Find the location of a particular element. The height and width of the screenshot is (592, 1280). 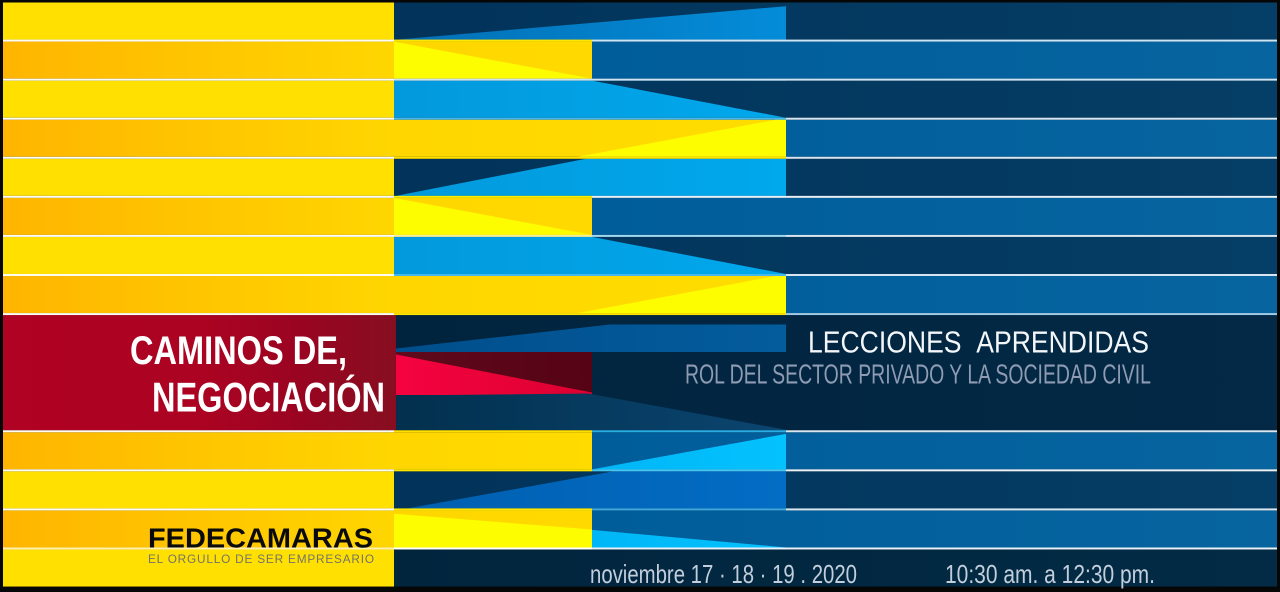

svg-text: NEGOCIACIÓN is located at coordinates (268, 397).